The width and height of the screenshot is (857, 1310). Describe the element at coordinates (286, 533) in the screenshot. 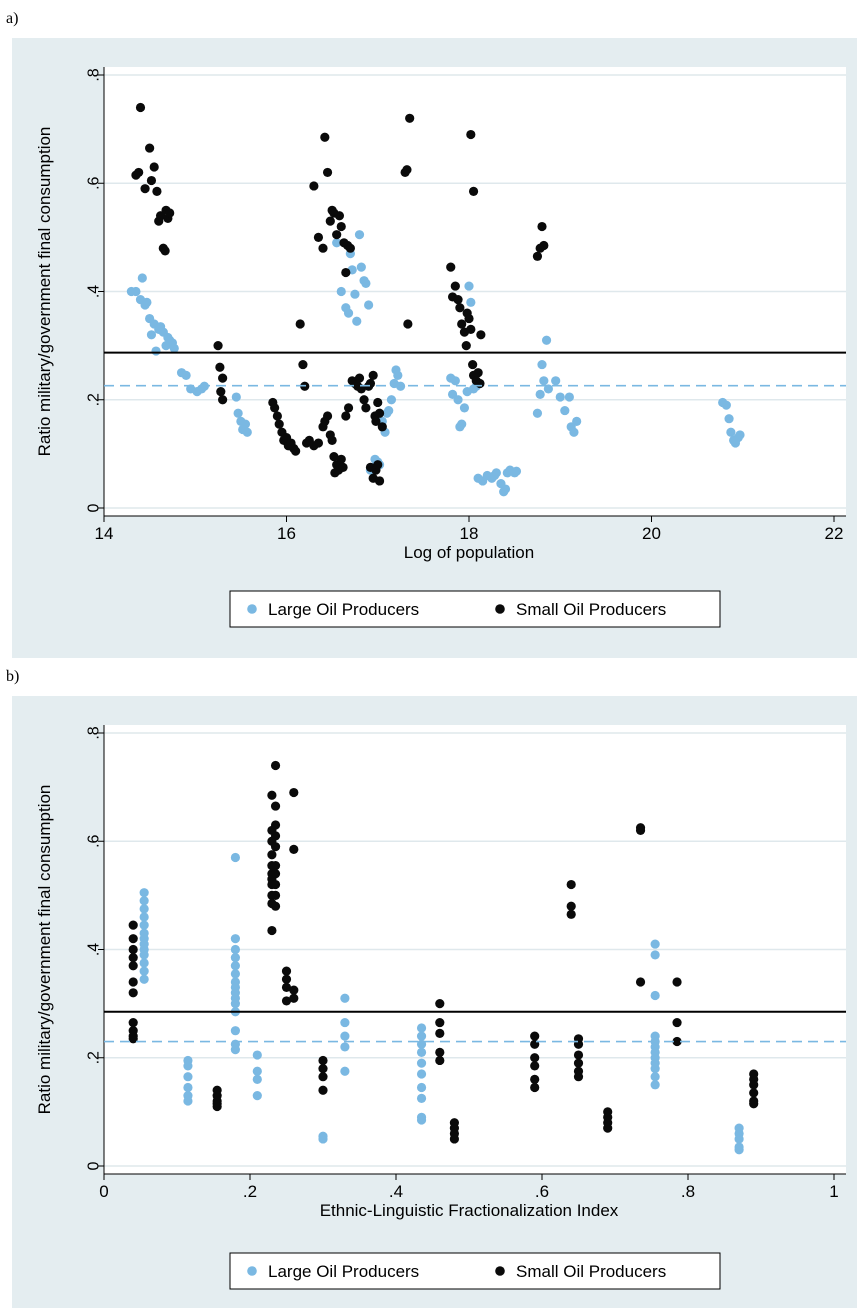

I see `x-tick-label: 16` at that location.